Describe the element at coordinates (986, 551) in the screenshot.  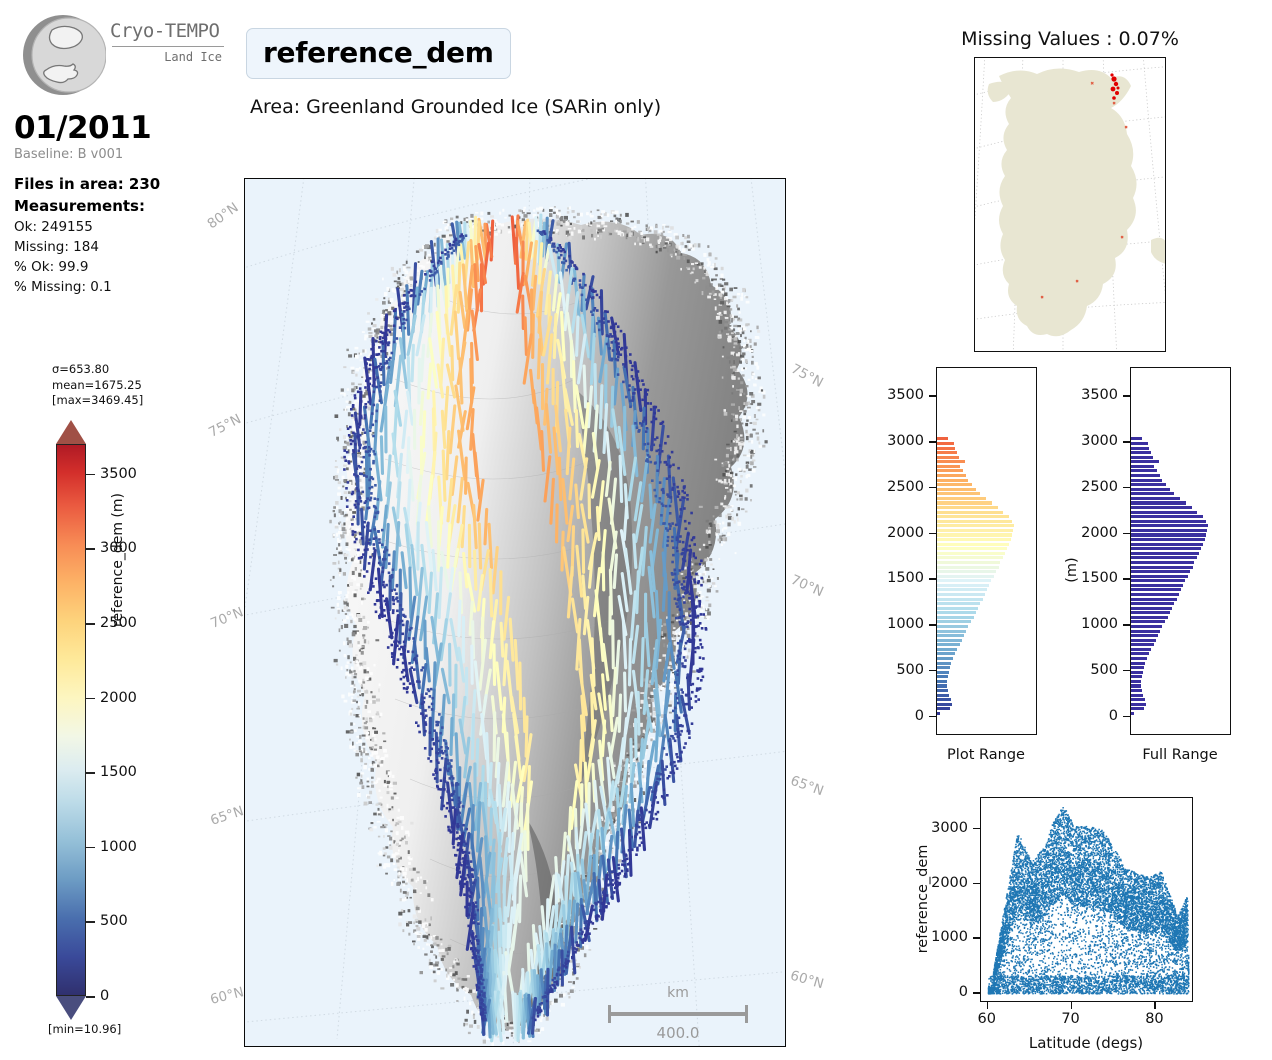
I see `plot-range-histogram` at that location.